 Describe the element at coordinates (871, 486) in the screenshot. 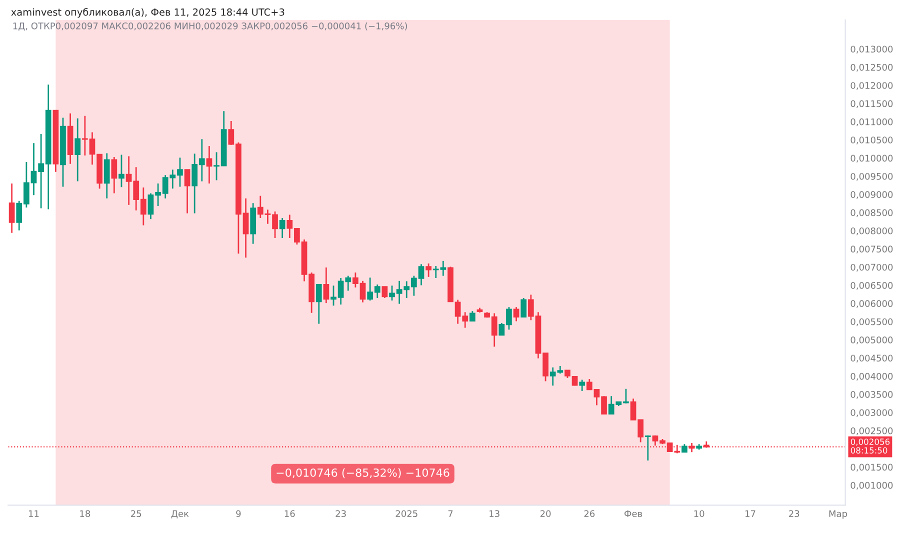

I see `y-tick-label: 0,001000` at that location.